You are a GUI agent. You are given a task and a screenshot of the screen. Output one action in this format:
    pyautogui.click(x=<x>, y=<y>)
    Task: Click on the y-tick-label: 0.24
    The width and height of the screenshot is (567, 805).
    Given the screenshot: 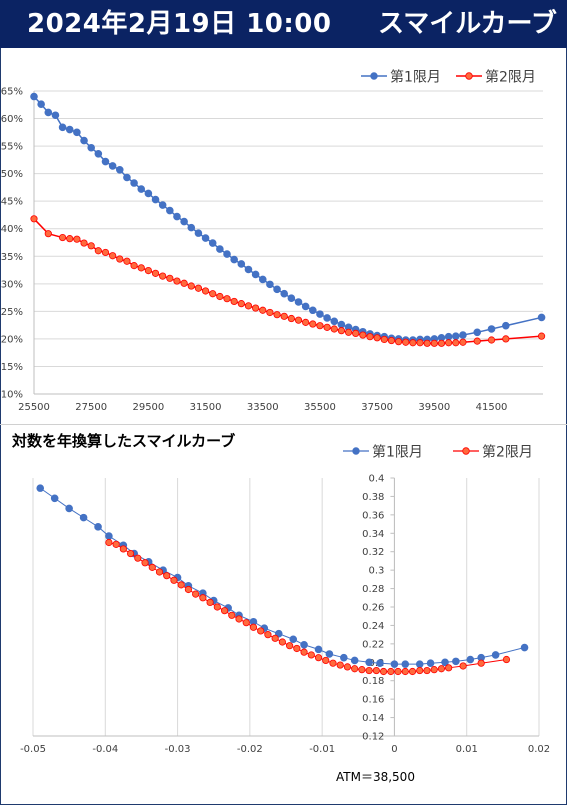 What is the action you would take?
    pyautogui.click(x=373, y=626)
    